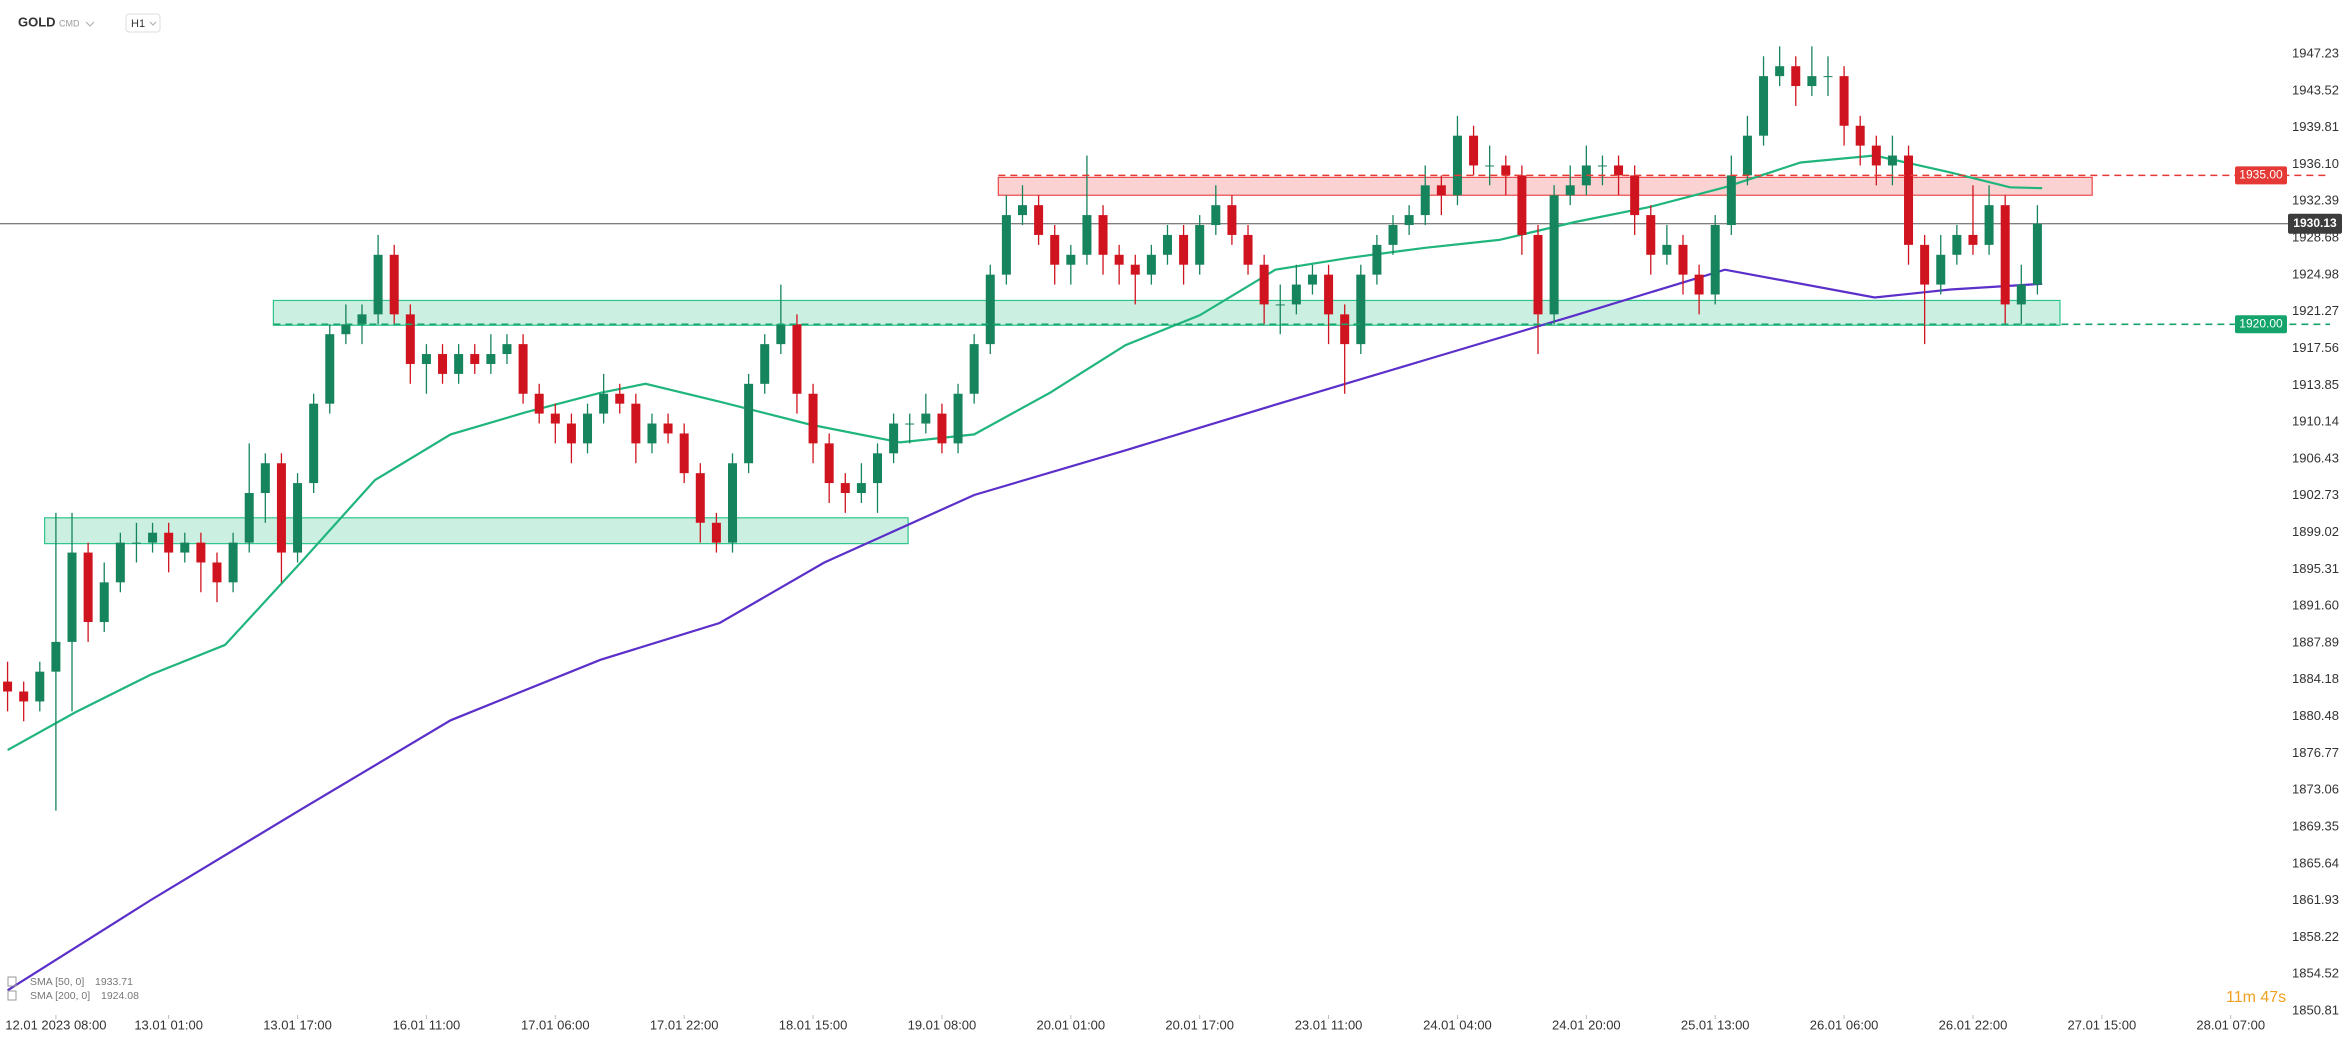 This screenshot has width=2346, height=1039. Describe the element at coordinates (2315, 223) in the screenshot. I see `last-price-label: 1930.13` at that location.